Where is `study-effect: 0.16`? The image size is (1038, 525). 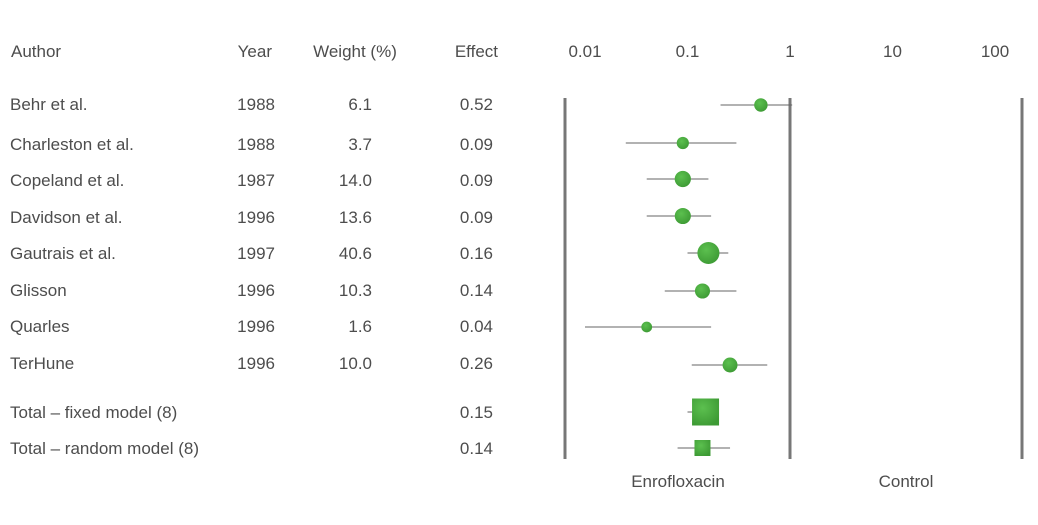
study-effect: 0.16 is located at coordinates (476, 253).